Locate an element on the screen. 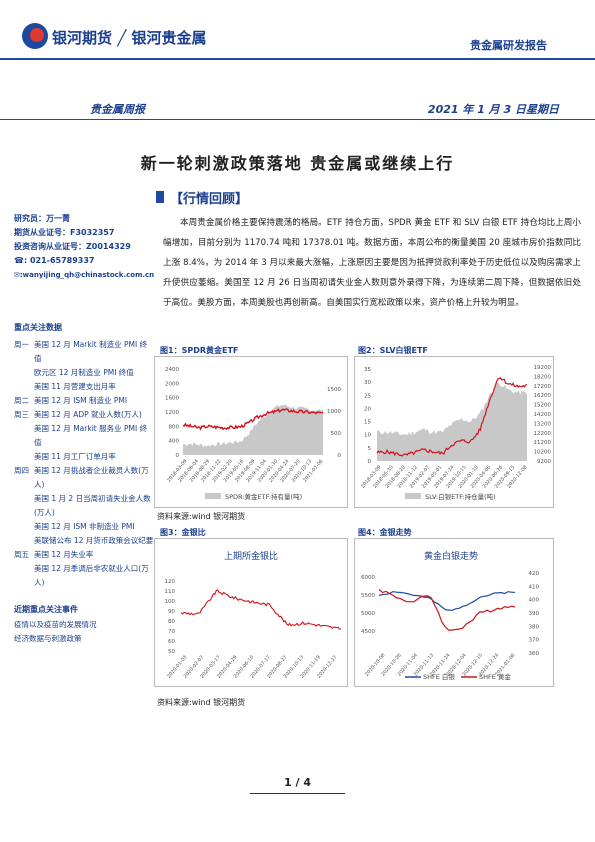 Image resolution: width=595 pixels, height=842 pixels. y-tick-label: 5500 is located at coordinates (368, 596).